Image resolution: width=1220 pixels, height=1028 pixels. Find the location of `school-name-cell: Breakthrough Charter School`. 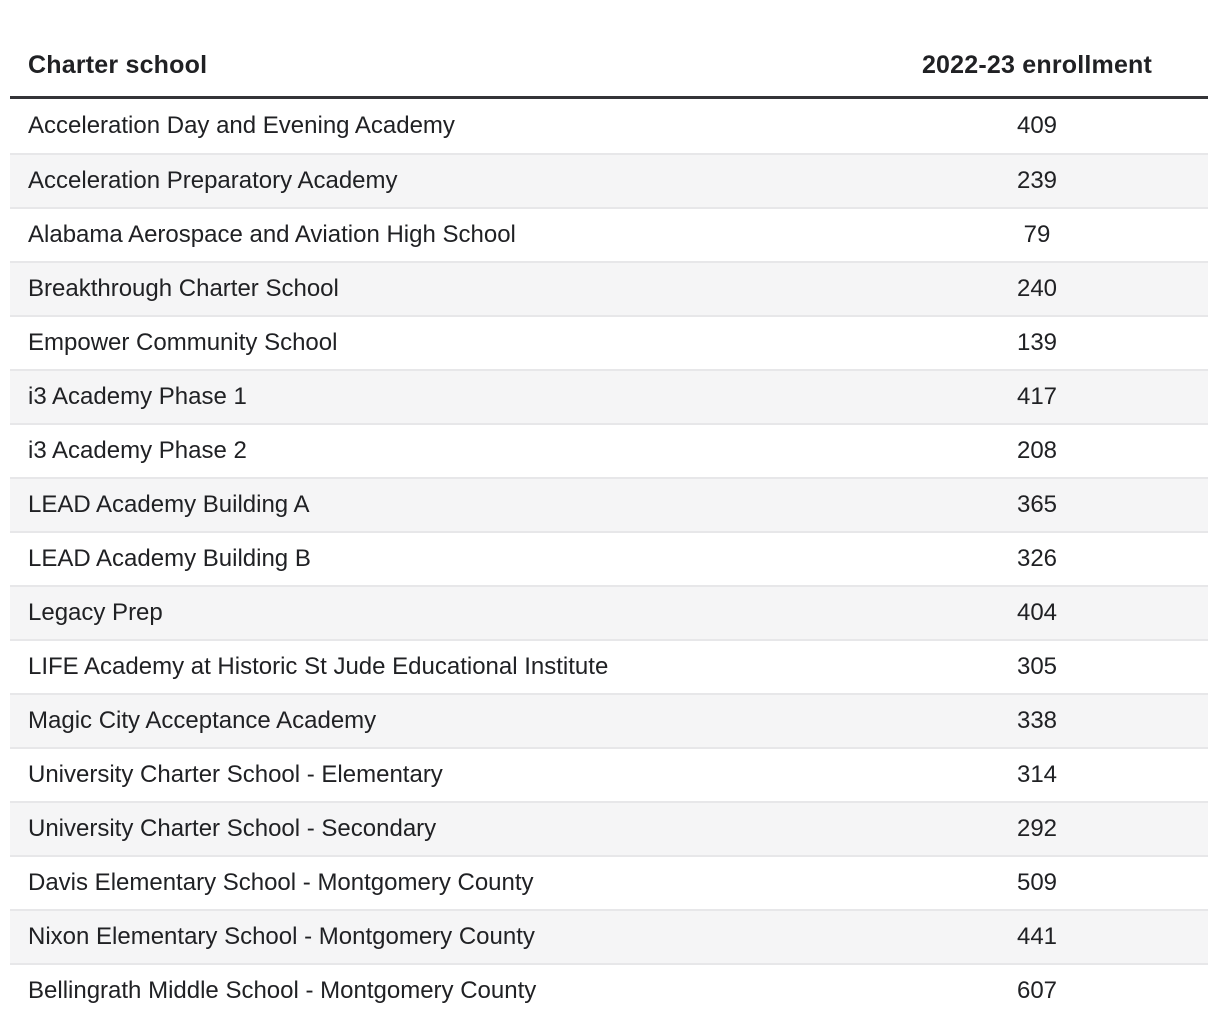

school-name-cell: Breakthrough Charter School is located at coordinates (183, 288).